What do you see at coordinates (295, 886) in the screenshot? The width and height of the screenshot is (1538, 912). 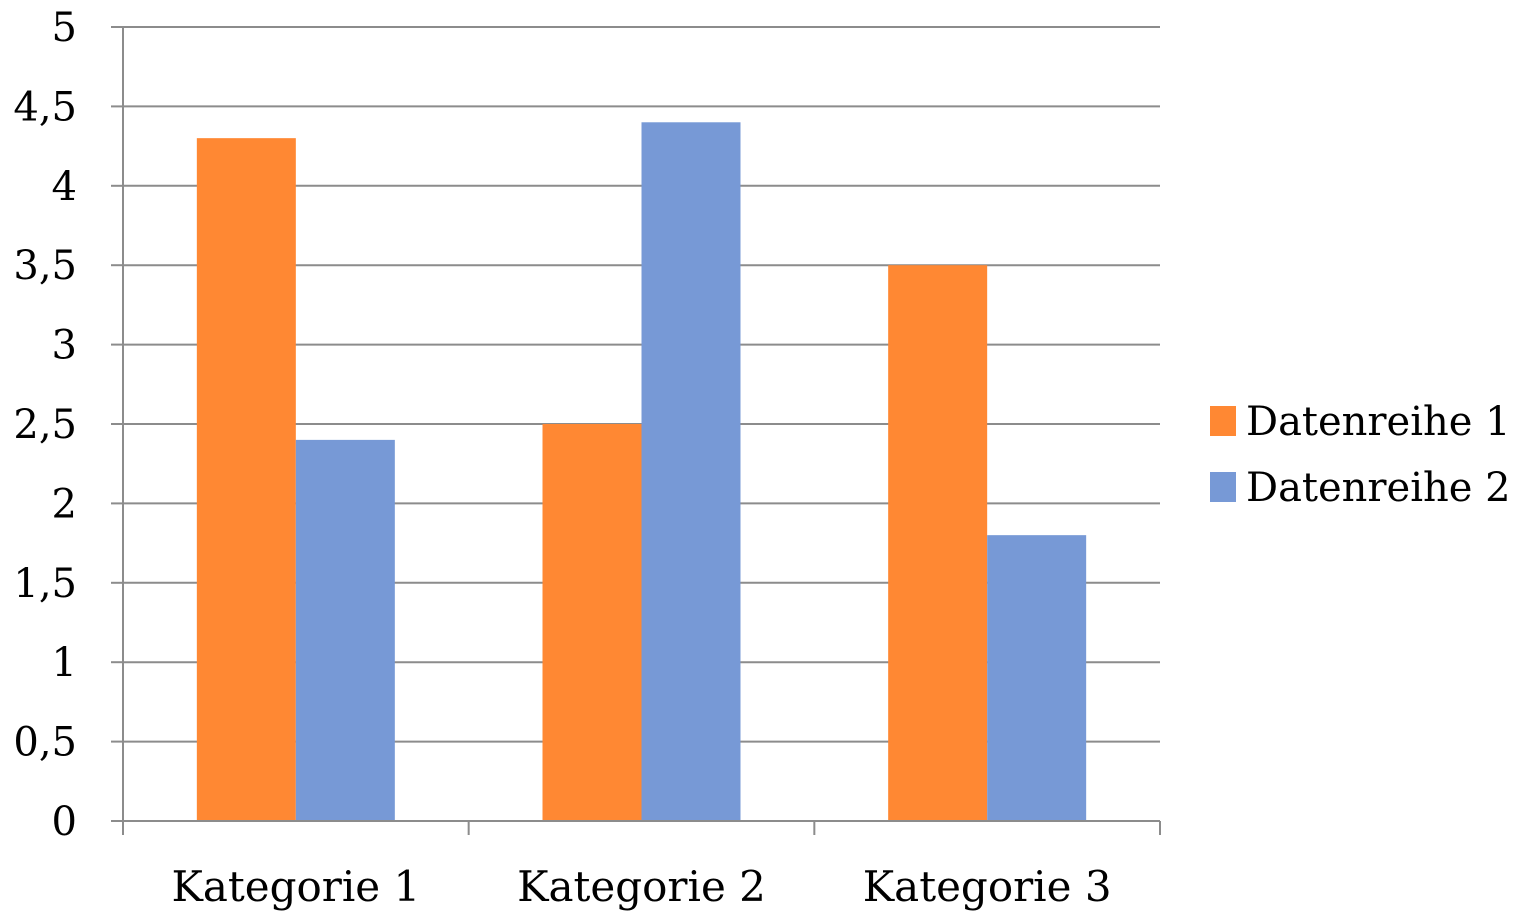 I see `x-category-label: Kategorie 1` at bounding box center [295, 886].